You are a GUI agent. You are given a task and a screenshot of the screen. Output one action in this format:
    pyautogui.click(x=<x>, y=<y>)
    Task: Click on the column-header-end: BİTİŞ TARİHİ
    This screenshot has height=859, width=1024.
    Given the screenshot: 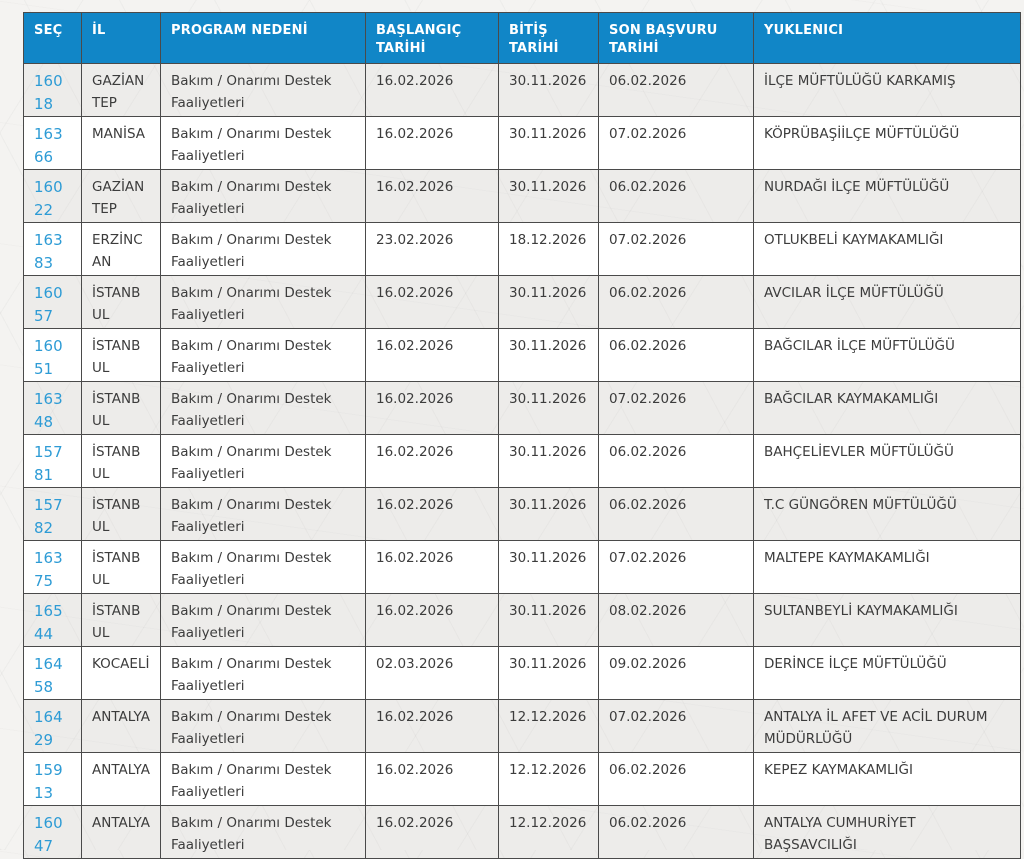 What is the action you would take?
    pyautogui.click(x=548, y=38)
    